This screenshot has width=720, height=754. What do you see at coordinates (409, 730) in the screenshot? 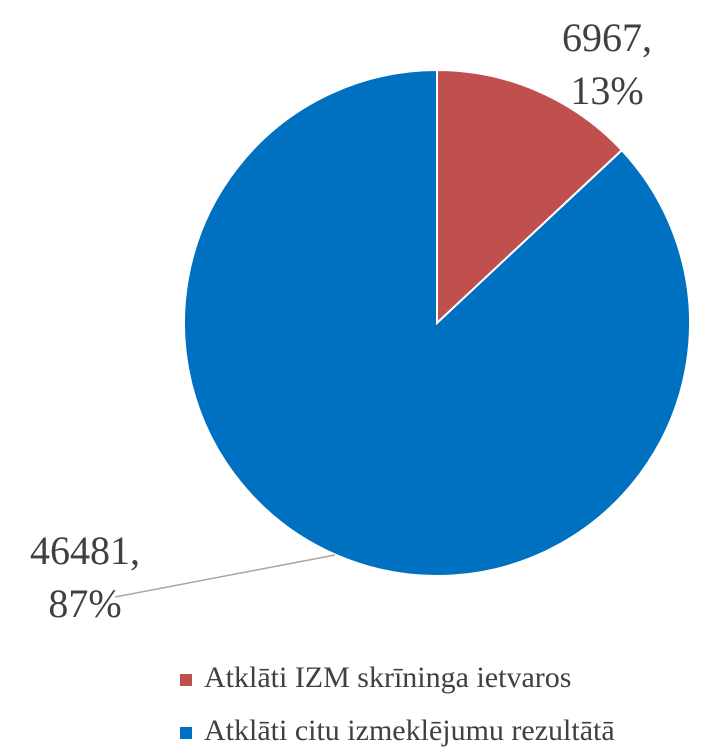
I see `legend-label: Atklāti citu izmeklējumu rezultātā` at bounding box center [409, 730].